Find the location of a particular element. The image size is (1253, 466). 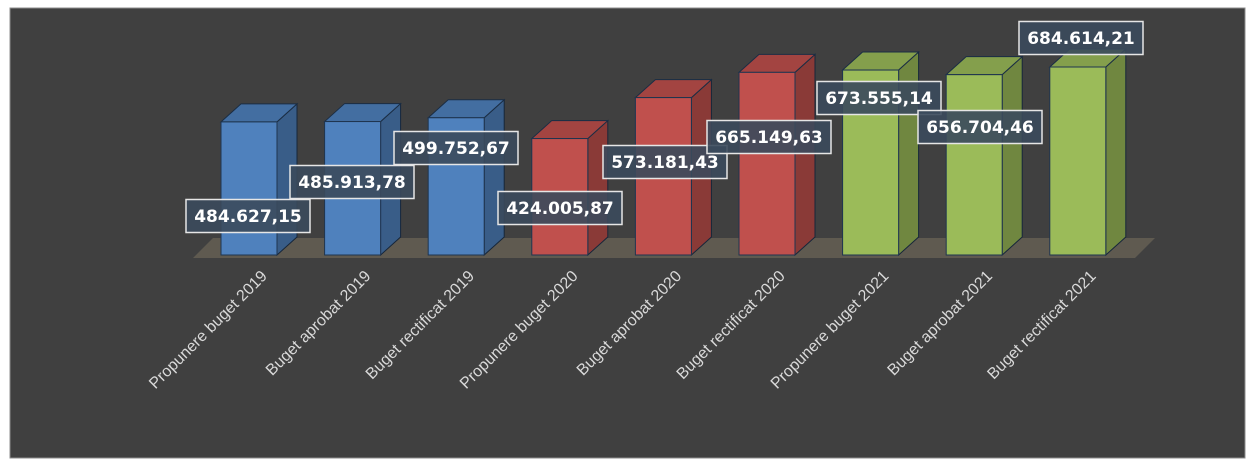

data-label: 485.913,78 is located at coordinates (352, 183).